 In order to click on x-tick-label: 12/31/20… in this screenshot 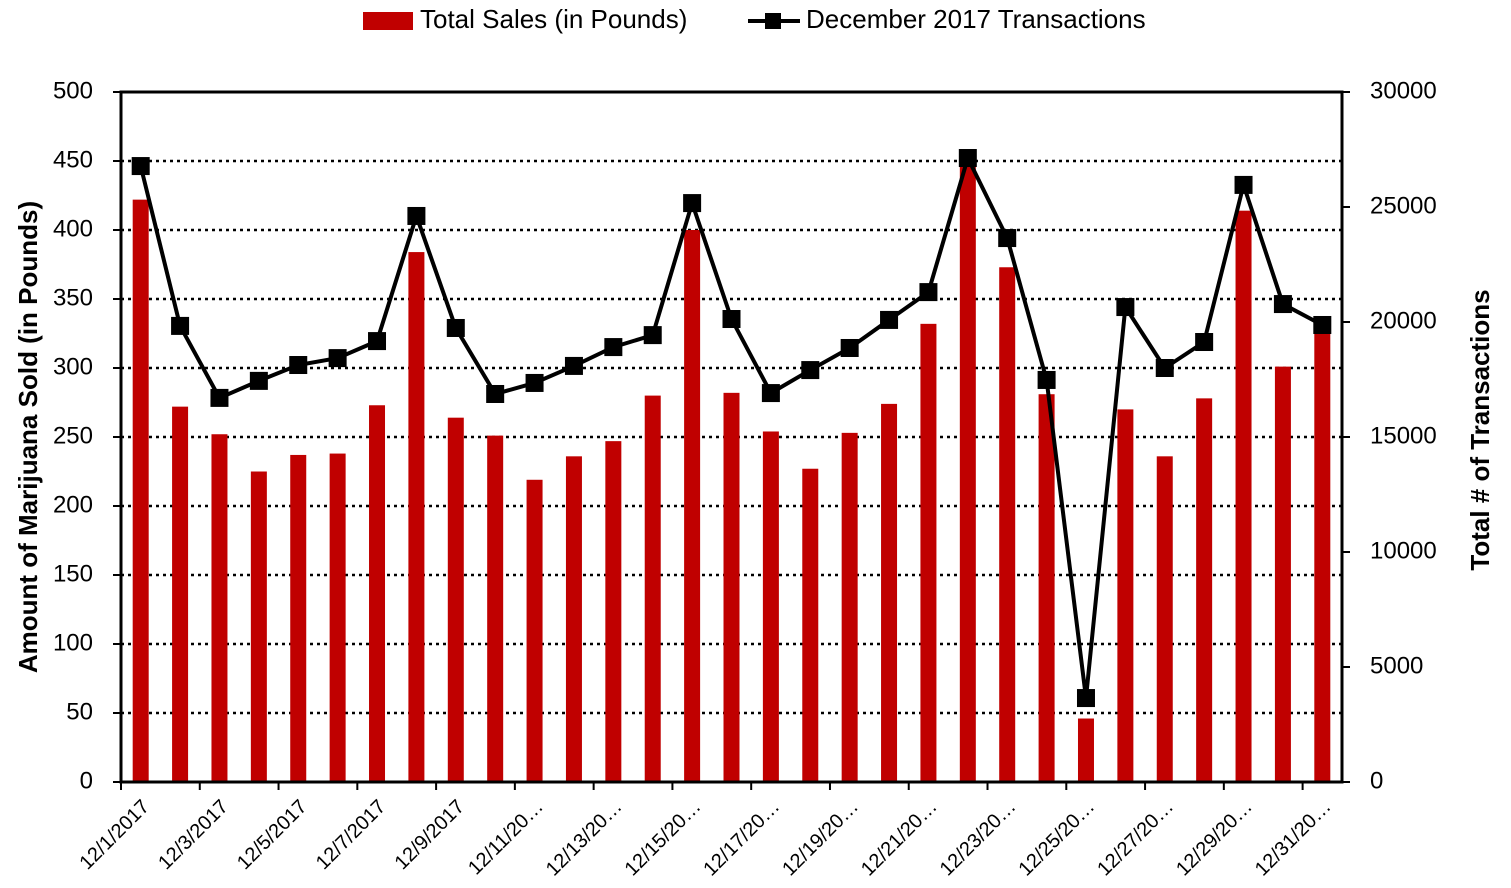, I will do `click(1293, 838)`.